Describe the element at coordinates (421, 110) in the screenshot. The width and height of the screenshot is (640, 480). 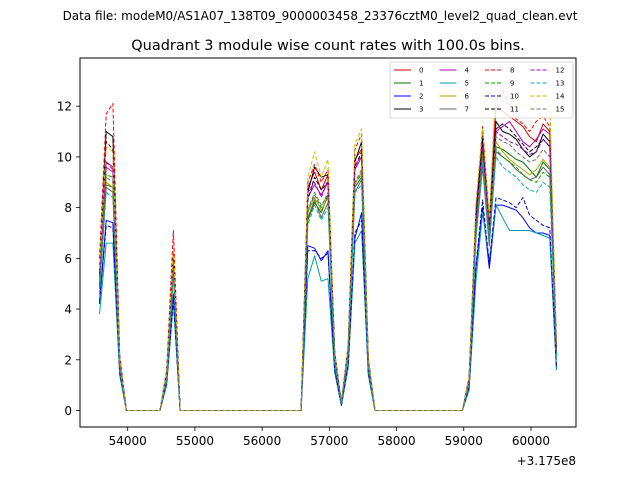
I see `legend-label-3: 3` at that location.